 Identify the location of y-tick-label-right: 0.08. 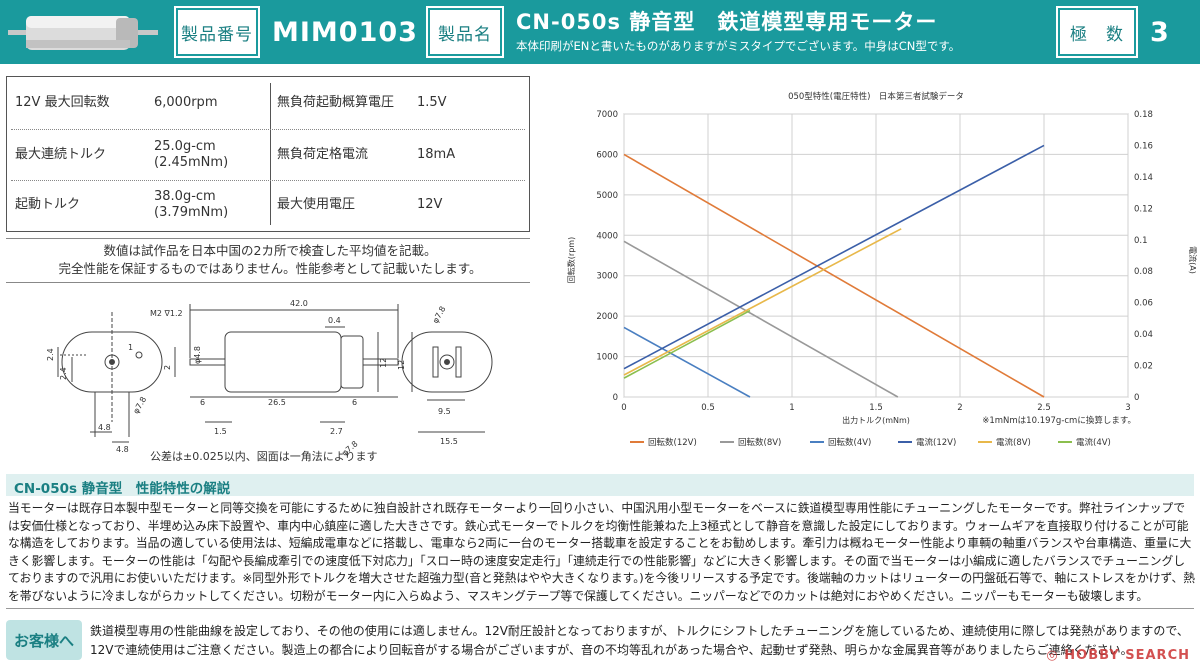
(1143, 272).